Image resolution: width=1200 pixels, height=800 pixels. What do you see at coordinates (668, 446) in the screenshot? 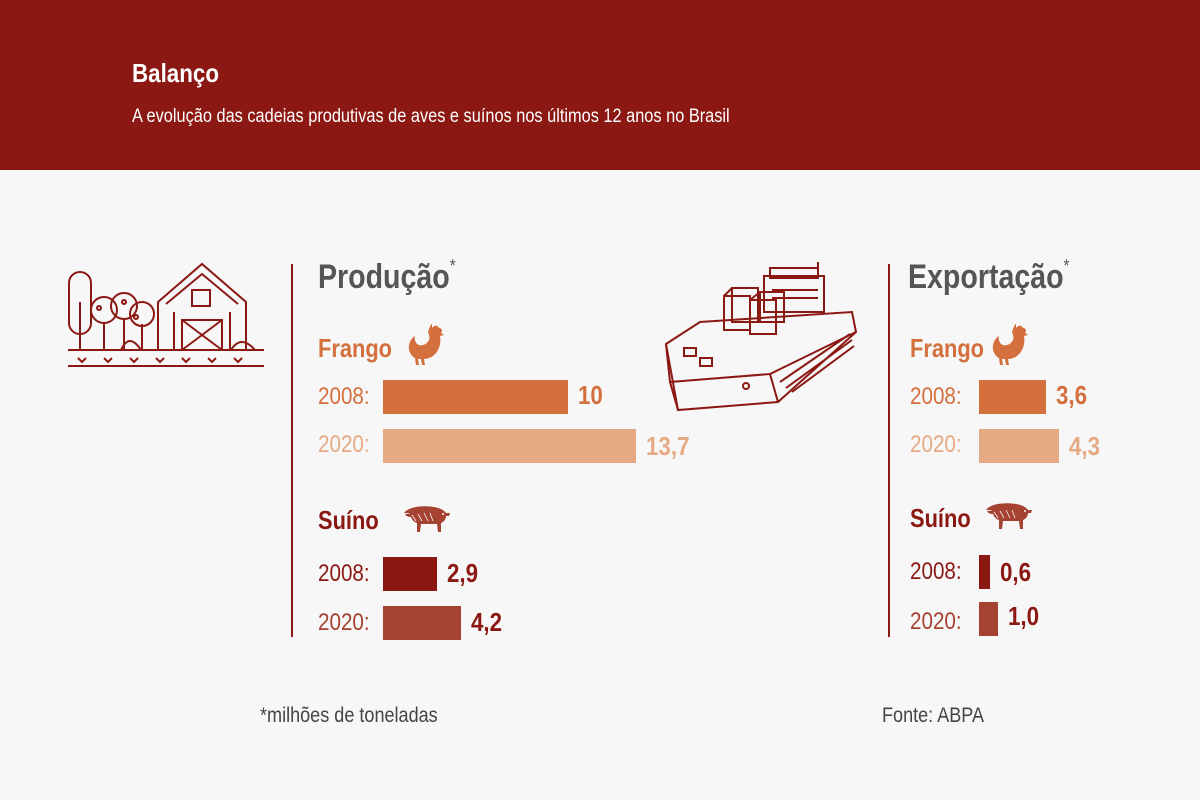
I see `production-frango-2020-value: 13,7` at bounding box center [668, 446].